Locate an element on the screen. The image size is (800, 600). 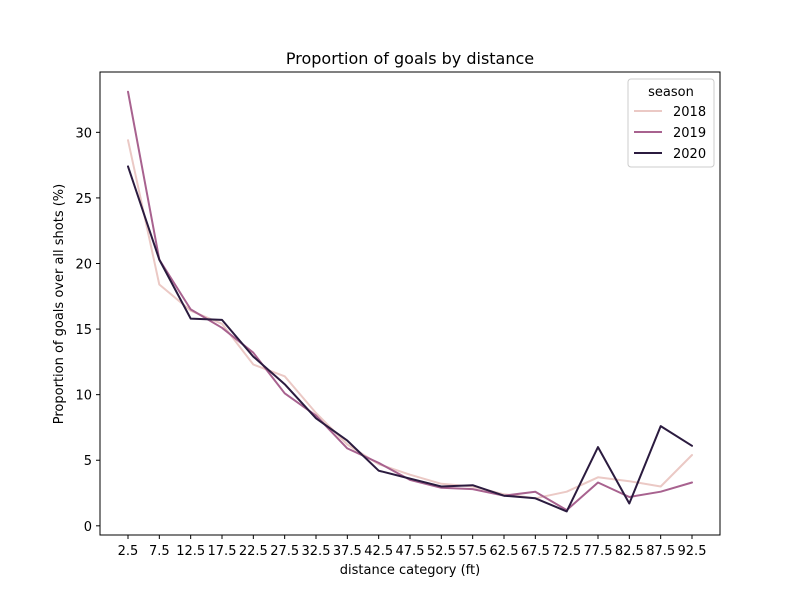
x-tick-label: 17.5 is located at coordinates (222, 551).